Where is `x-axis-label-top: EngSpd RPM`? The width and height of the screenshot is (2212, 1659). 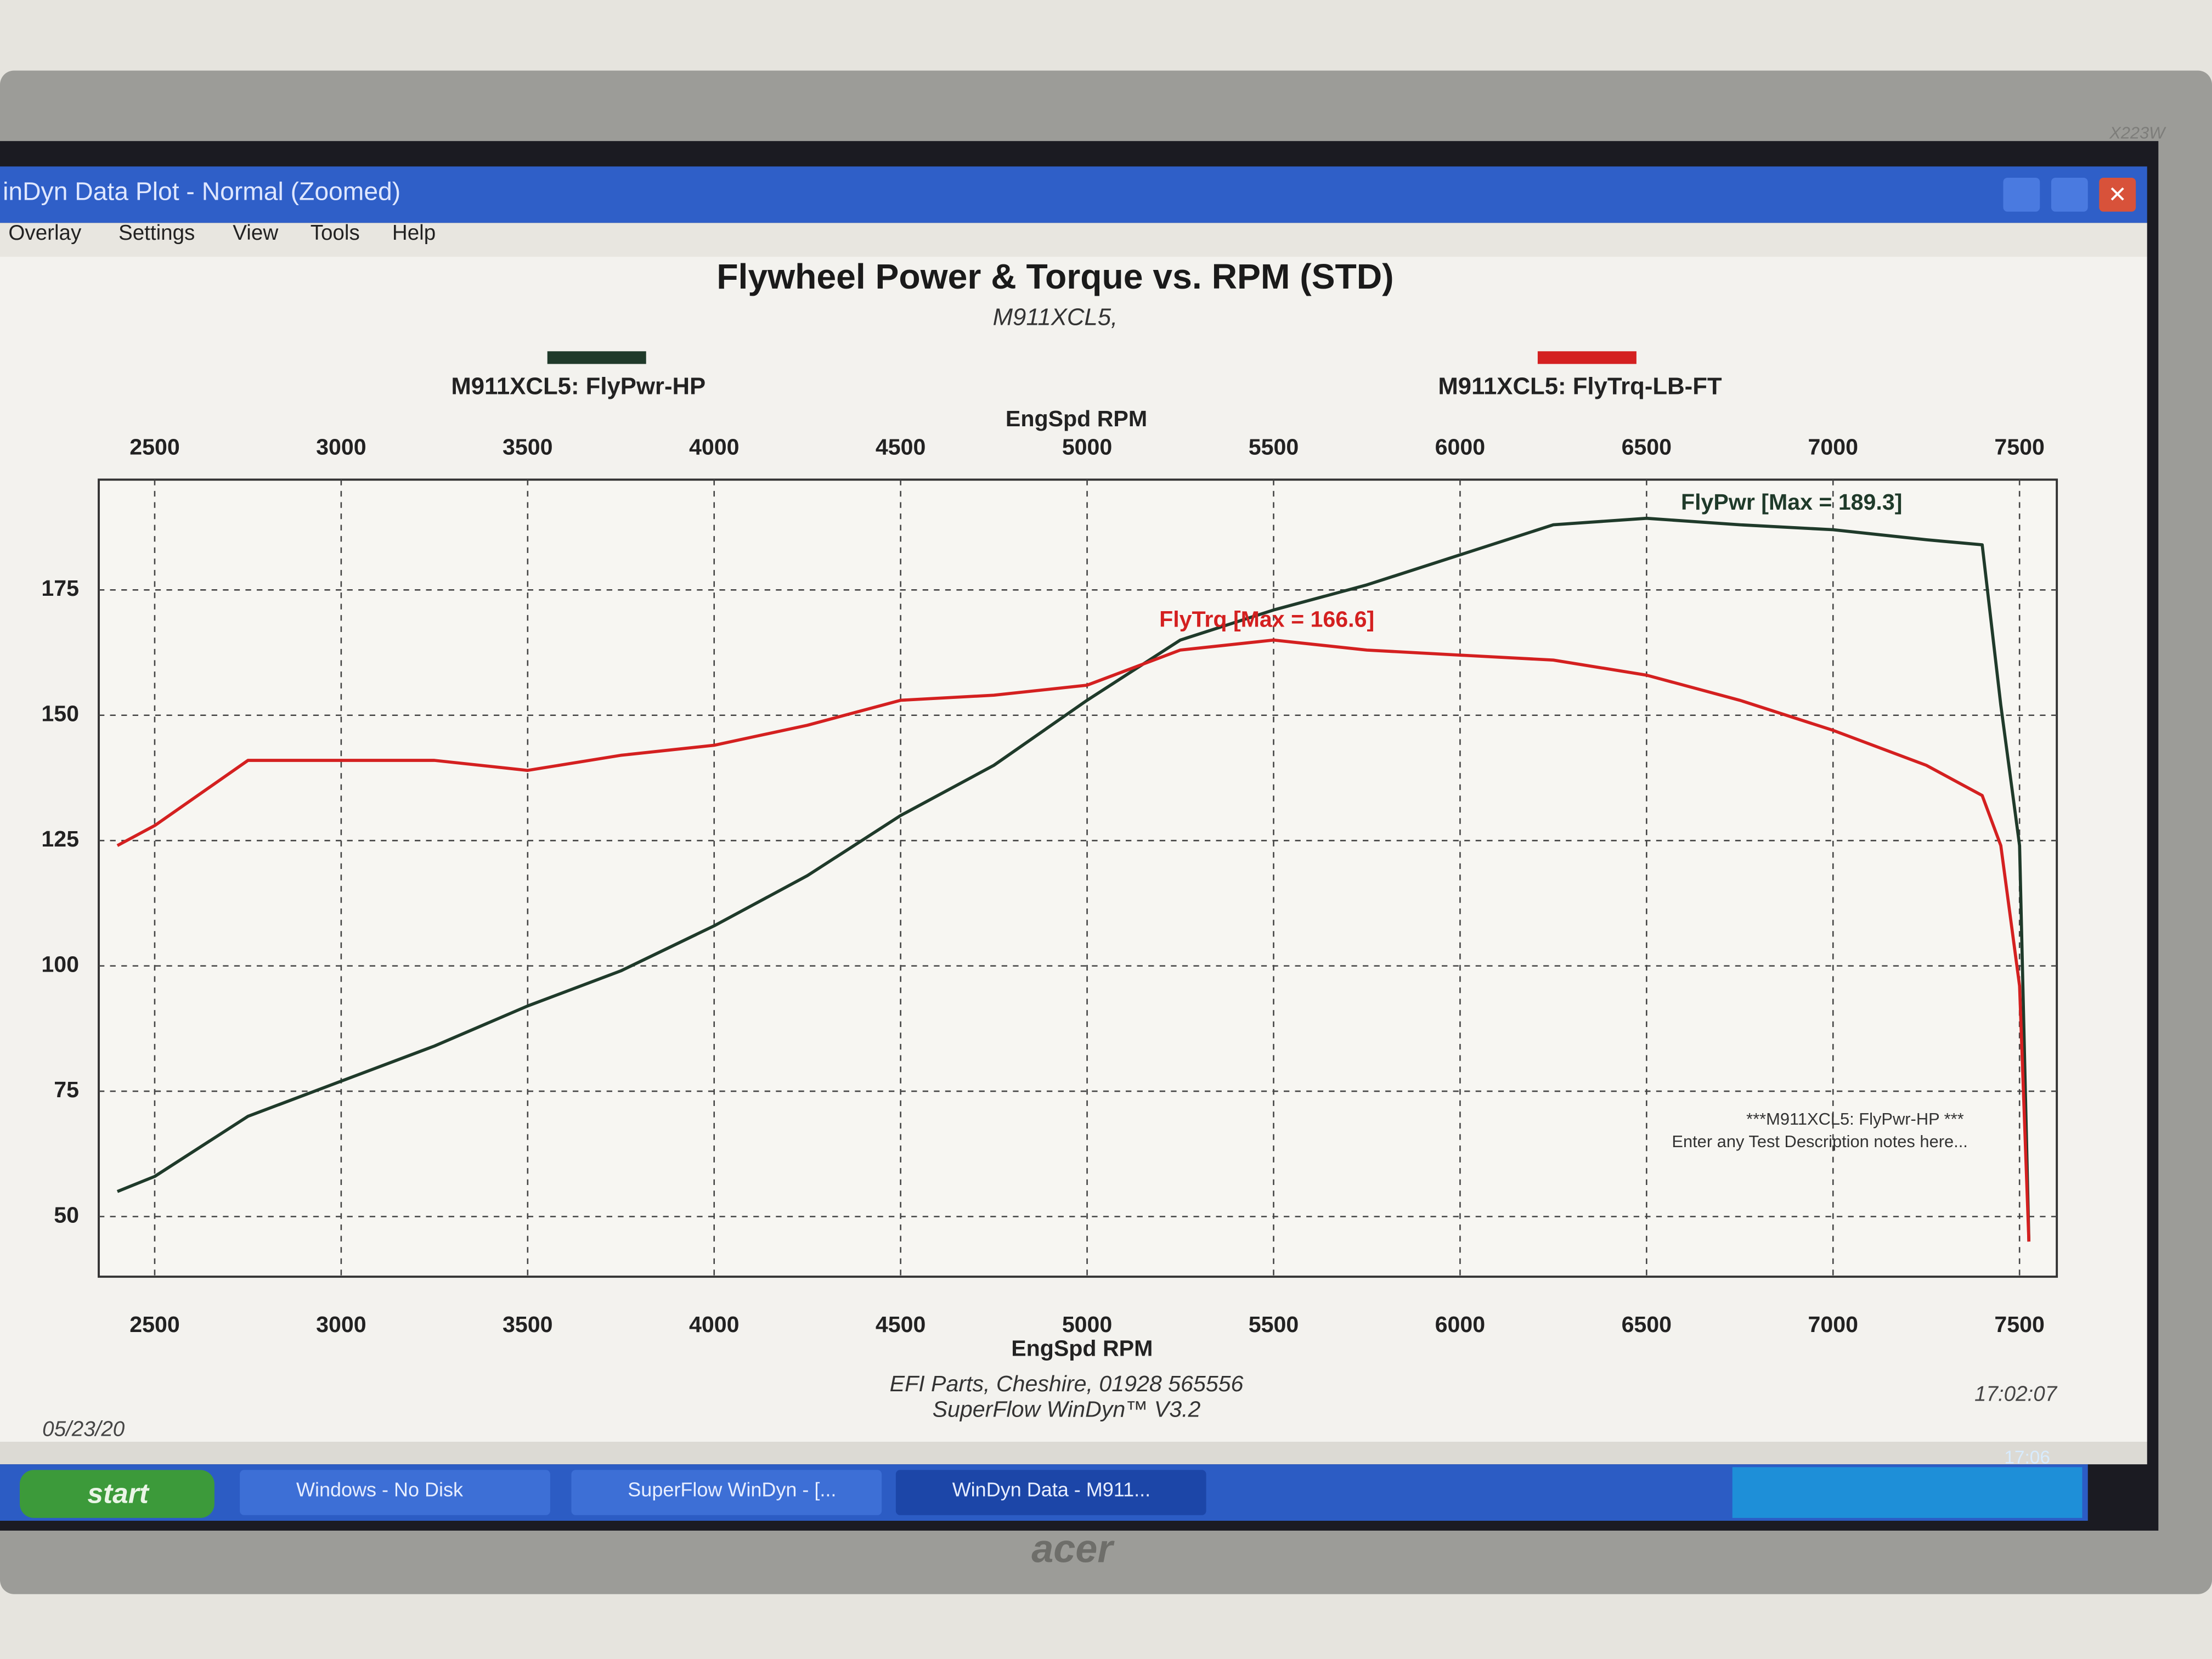
x-axis-label-top: EngSpd RPM is located at coordinates (1077, 418).